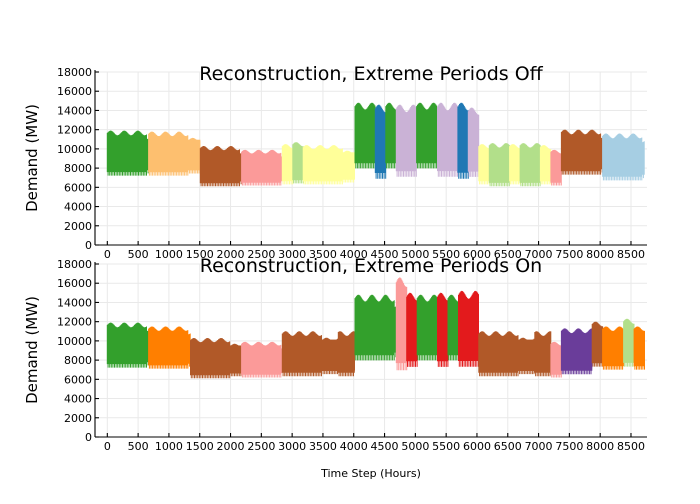  Describe the element at coordinates (631, 254) in the screenshot. I see `x-tick-label: 8500` at that location.